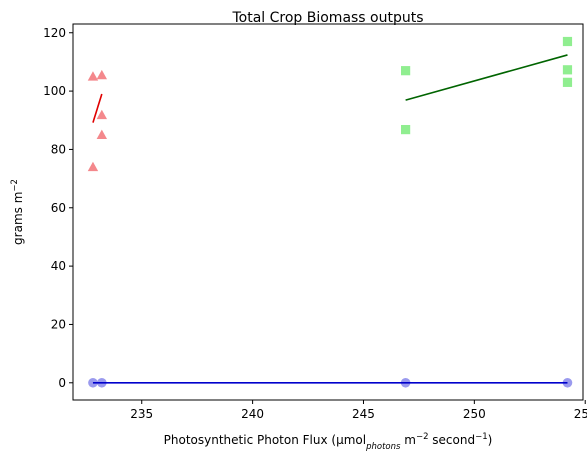  What do you see at coordinates (58, 266) in the screenshot?
I see `y-tick-label: 40` at bounding box center [58, 266].